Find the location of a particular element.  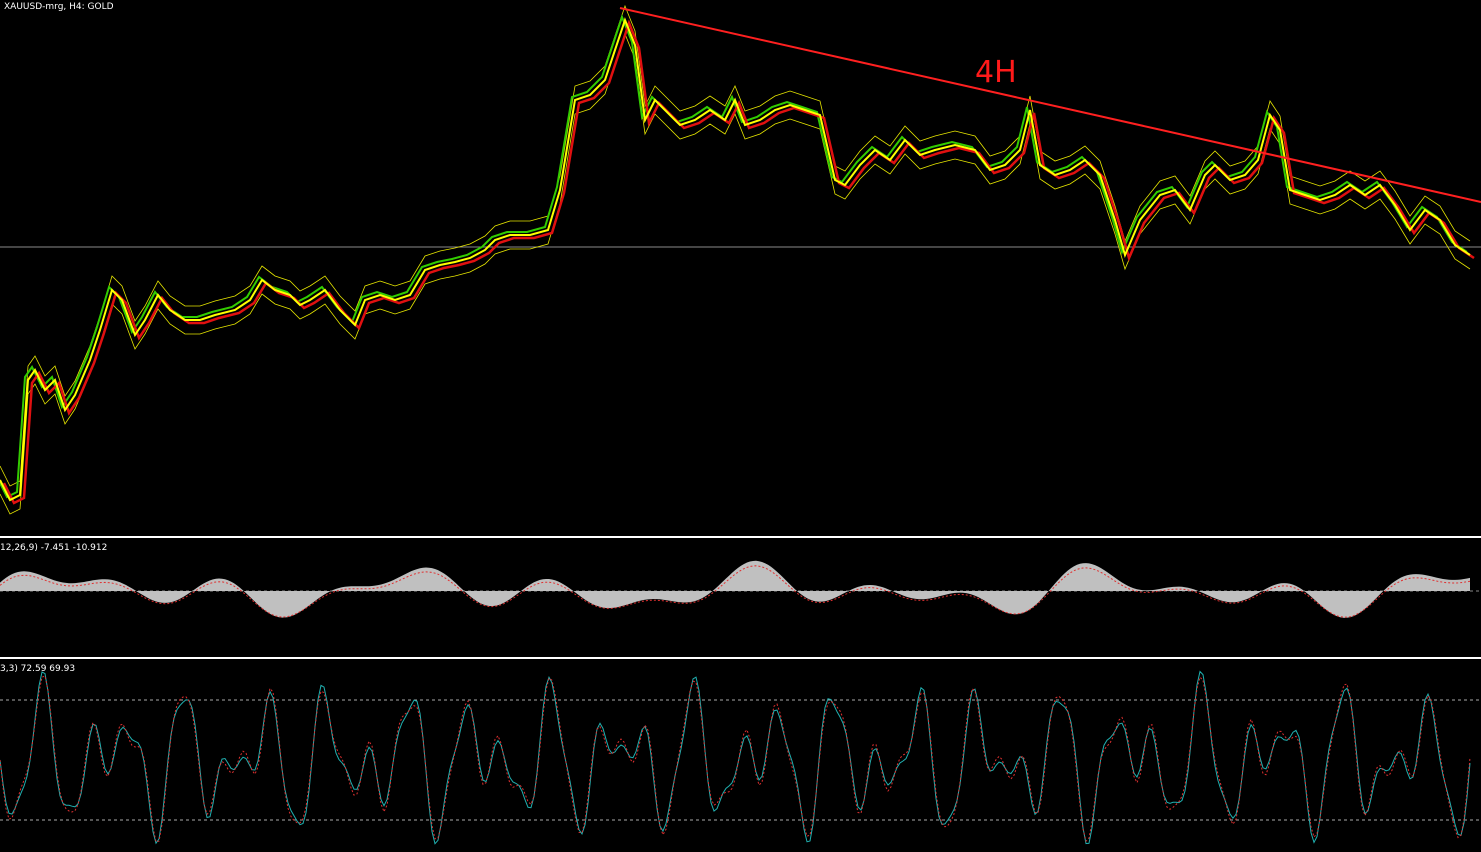

symbol-label: XAUUSD-mrg, H4: GOLD is located at coordinates (59, 7).